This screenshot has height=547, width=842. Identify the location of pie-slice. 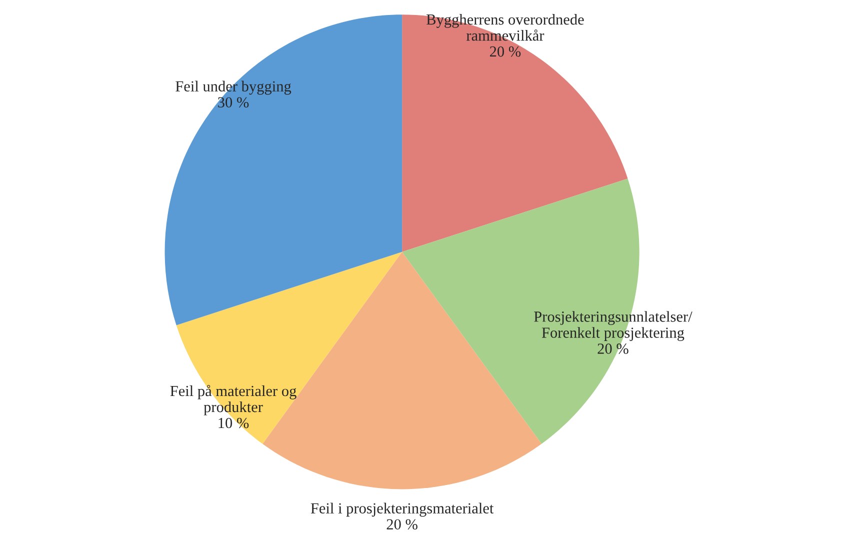
(515, 133).